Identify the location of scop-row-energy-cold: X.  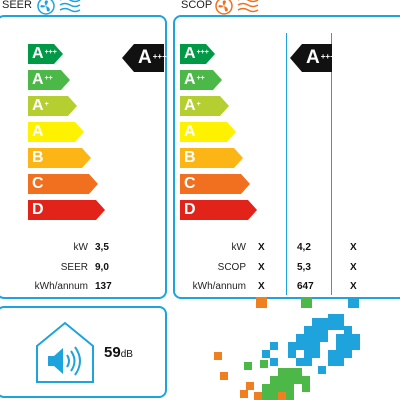
(353, 286).